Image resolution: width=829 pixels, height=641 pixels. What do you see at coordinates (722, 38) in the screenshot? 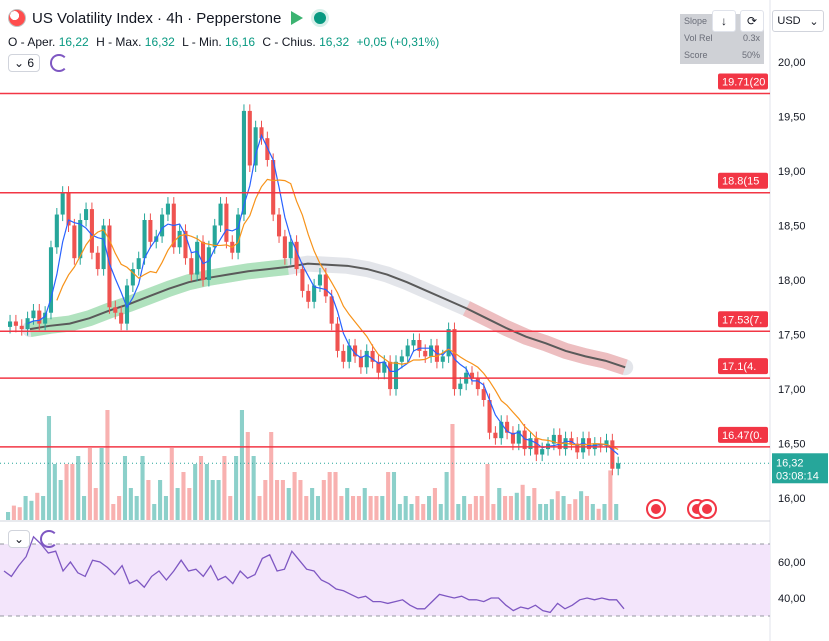
I see `stats-row: Vol Rel 0.3x` at bounding box center [722, 38].